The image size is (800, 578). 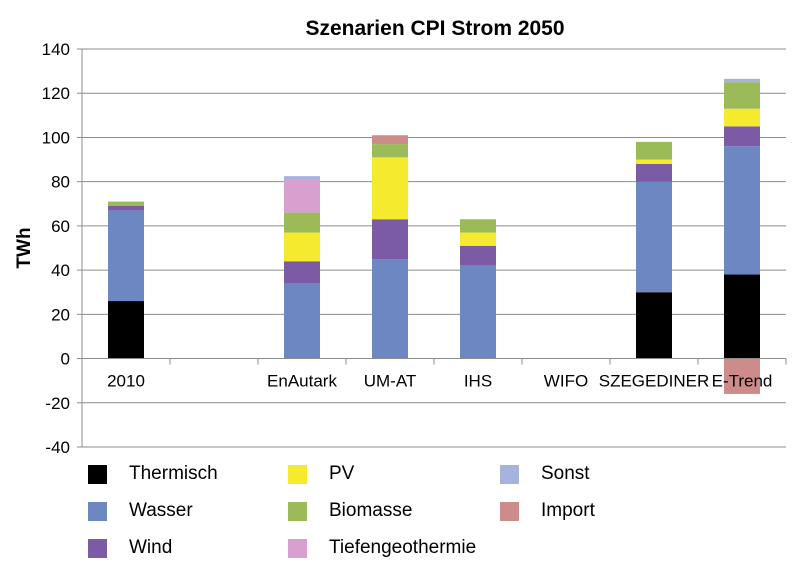 I want to click on legend-label: Sonst, so click(x=565, y=473).